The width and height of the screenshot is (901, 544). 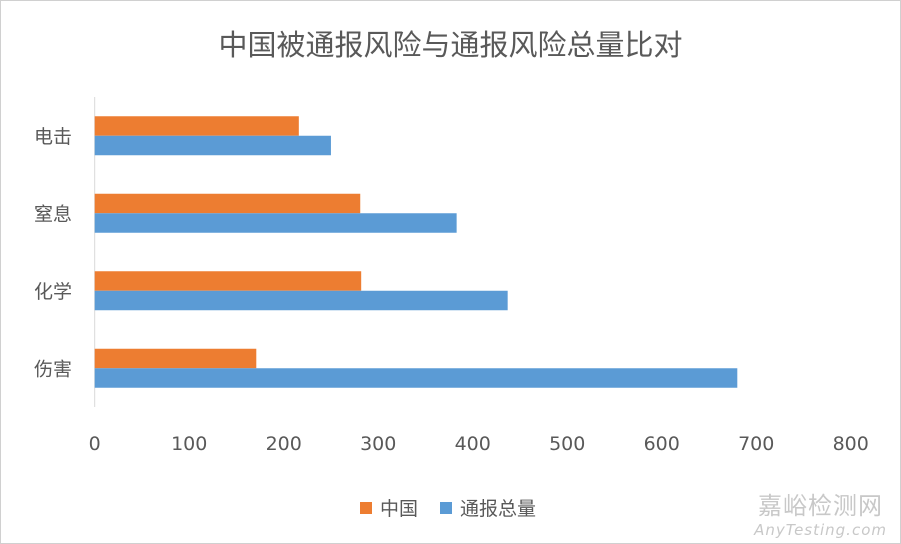 I want to click on legend-swatch-total, so click(x=446, y=507).